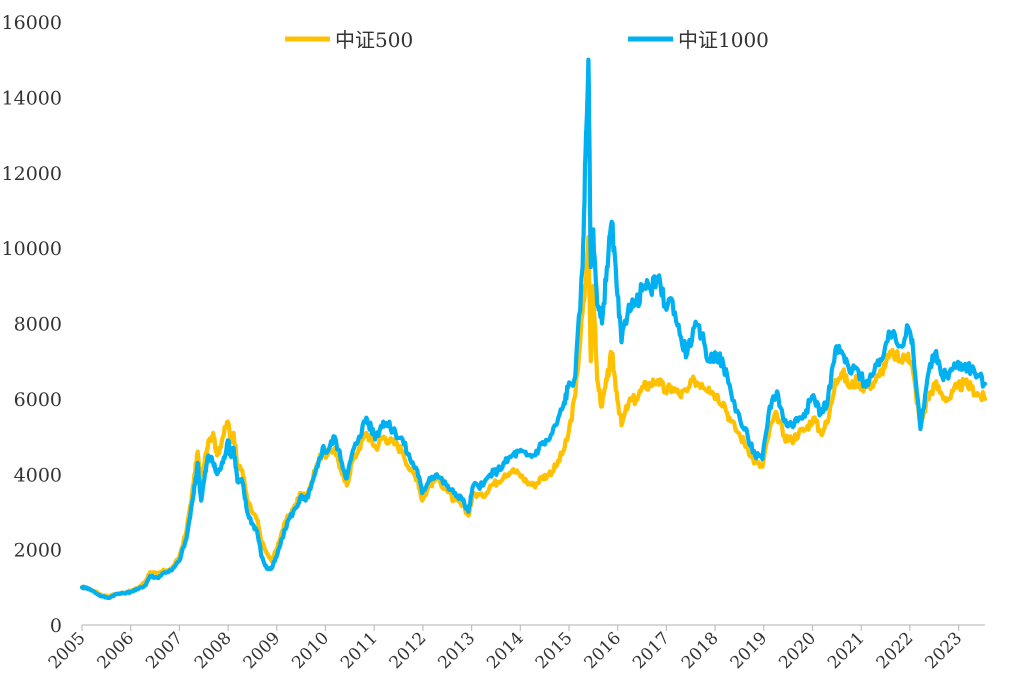  I want to click on x-tick-label: 2019, so click(749, 650).